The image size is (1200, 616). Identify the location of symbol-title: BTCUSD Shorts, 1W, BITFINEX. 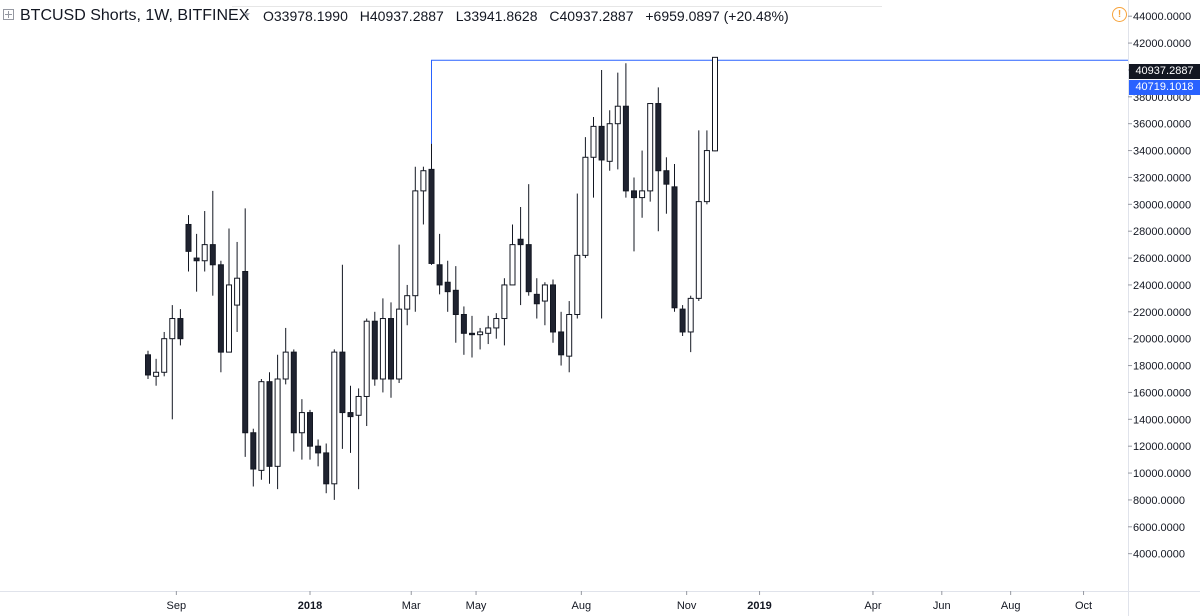
(135, 15).